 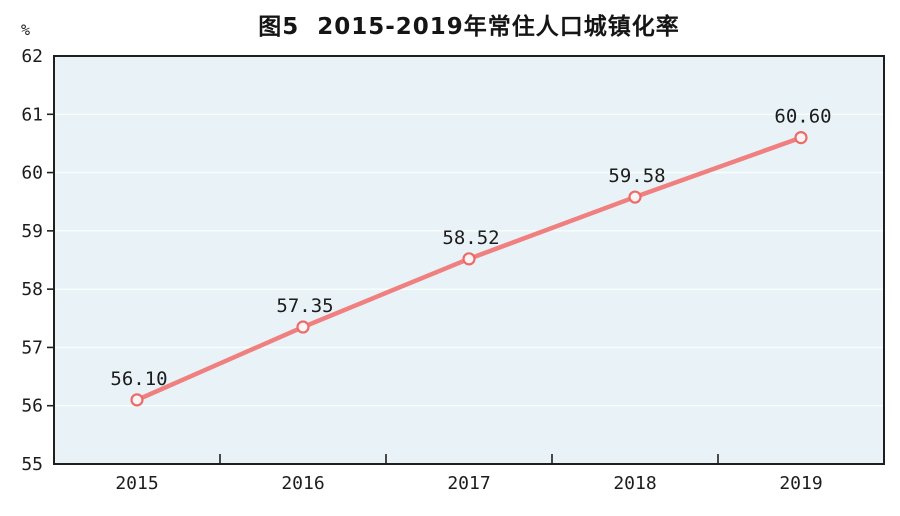 I want to click on data-label-2018: 59.58, so click(x=636, y=176).